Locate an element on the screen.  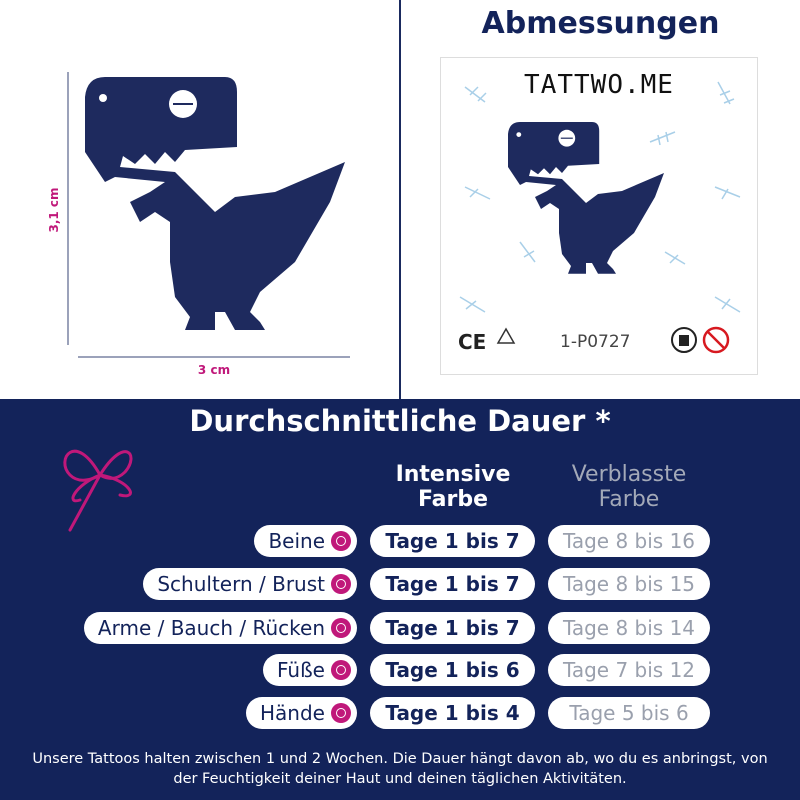
dragonfly-pattern is located at coordinates (600, 197).